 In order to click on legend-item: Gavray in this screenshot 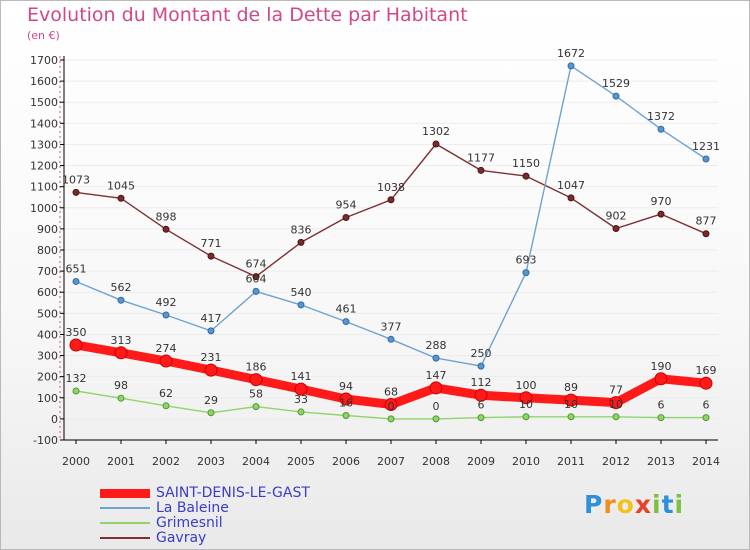, I will do `click(250, 538)`.